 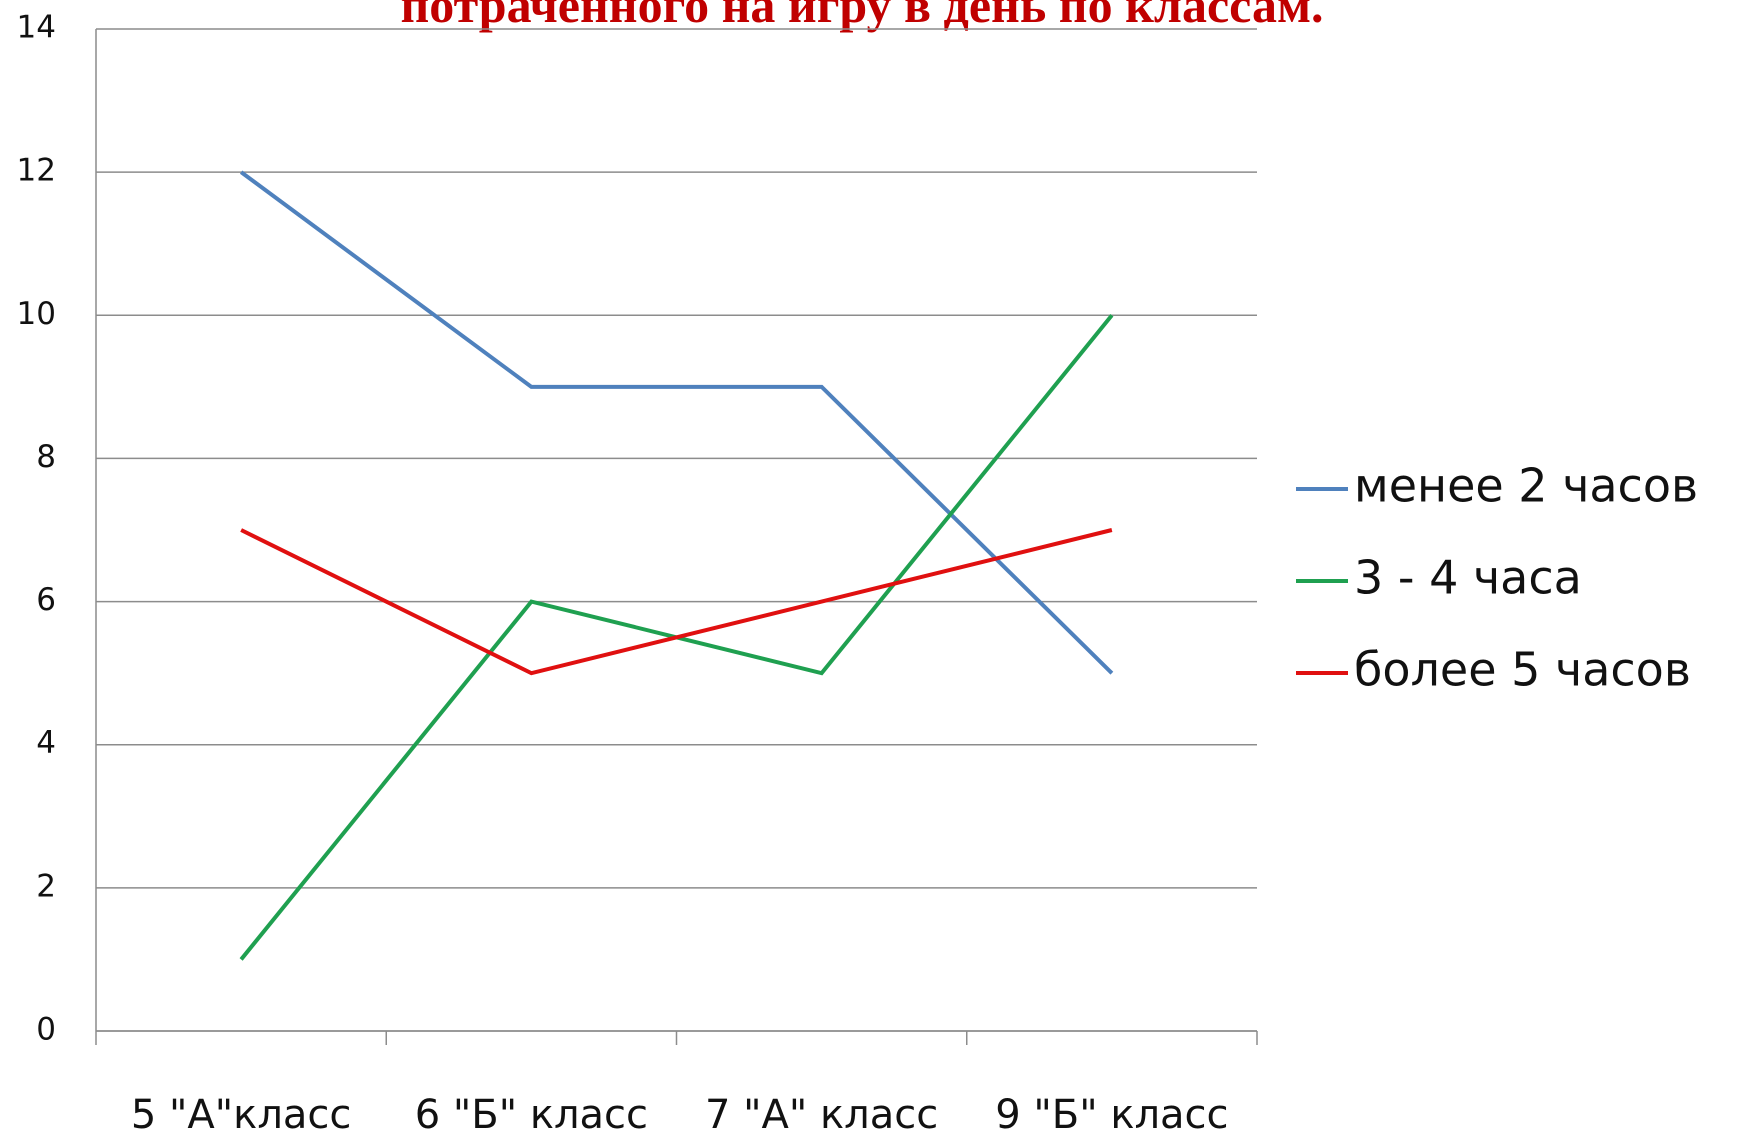 I want to click on legend-label: более 5 часов, so click(x=1522, y=670).